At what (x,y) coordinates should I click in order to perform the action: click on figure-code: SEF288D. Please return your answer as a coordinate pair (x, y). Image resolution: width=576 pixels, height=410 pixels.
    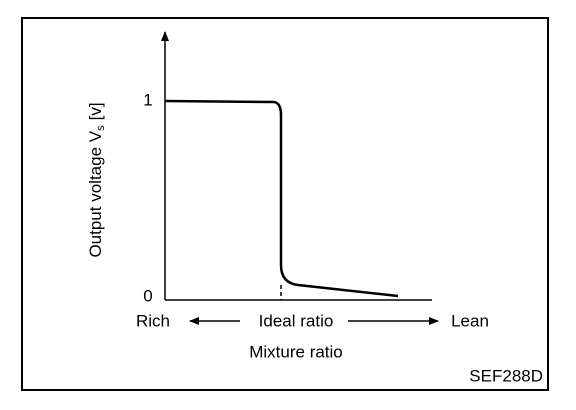
    Looking at the image, I should click on (506, 375).